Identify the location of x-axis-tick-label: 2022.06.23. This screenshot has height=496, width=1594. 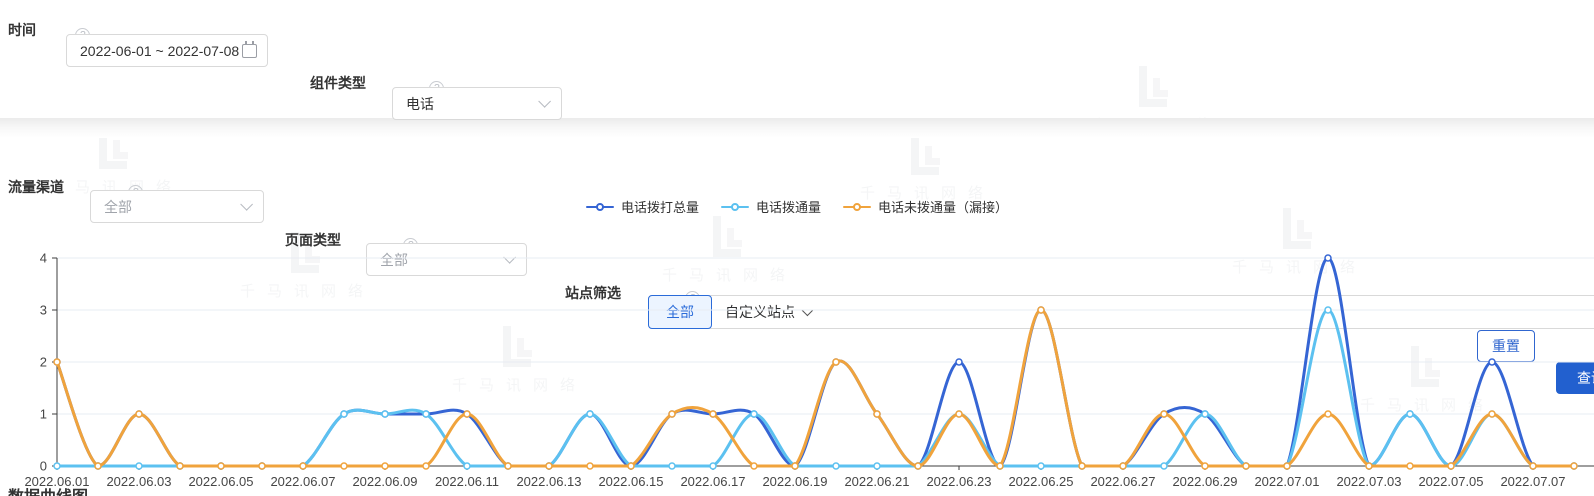
(958, 481).